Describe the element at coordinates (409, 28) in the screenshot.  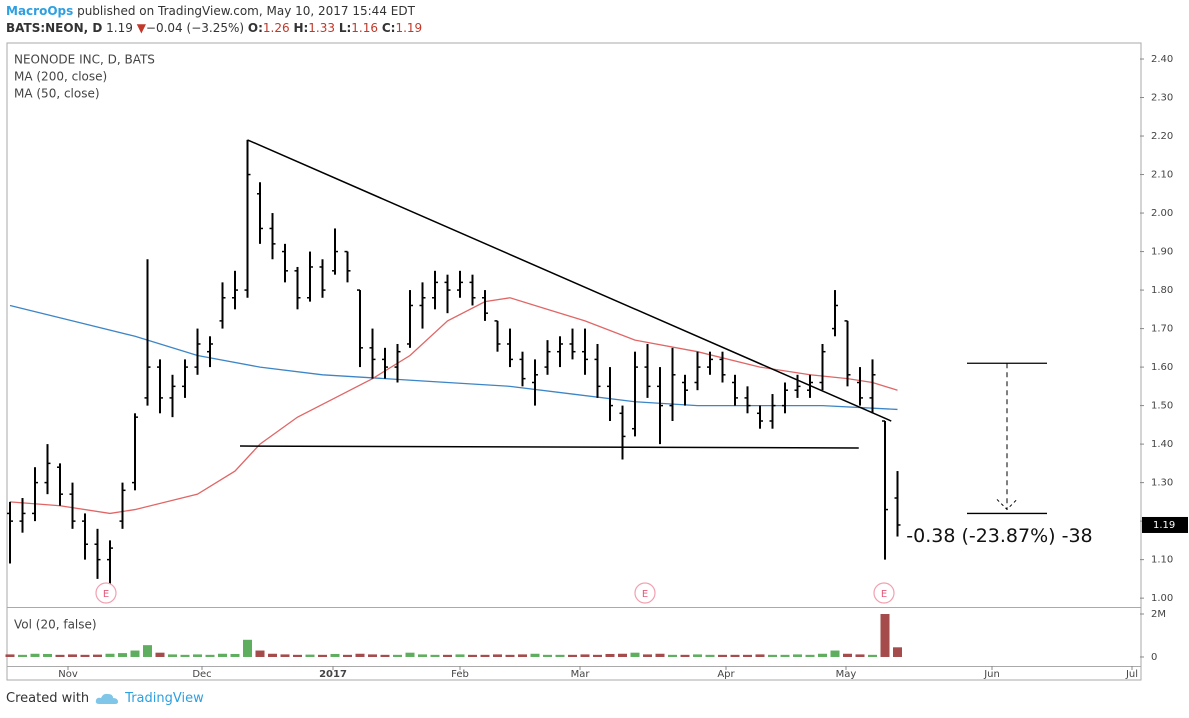
I see `c: 1.19` at that location.